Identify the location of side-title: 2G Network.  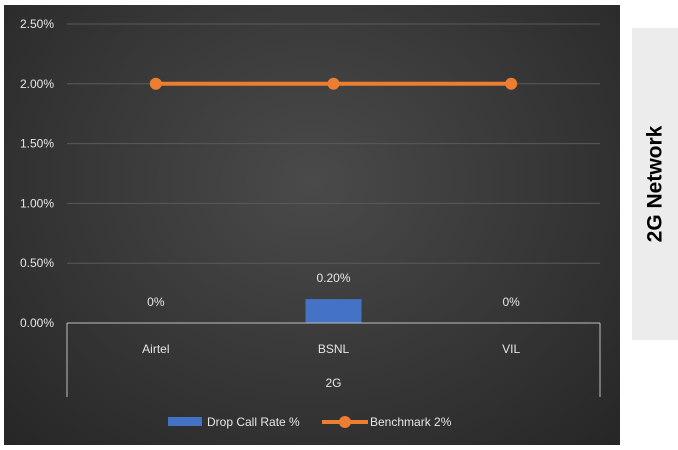
(655, 184).